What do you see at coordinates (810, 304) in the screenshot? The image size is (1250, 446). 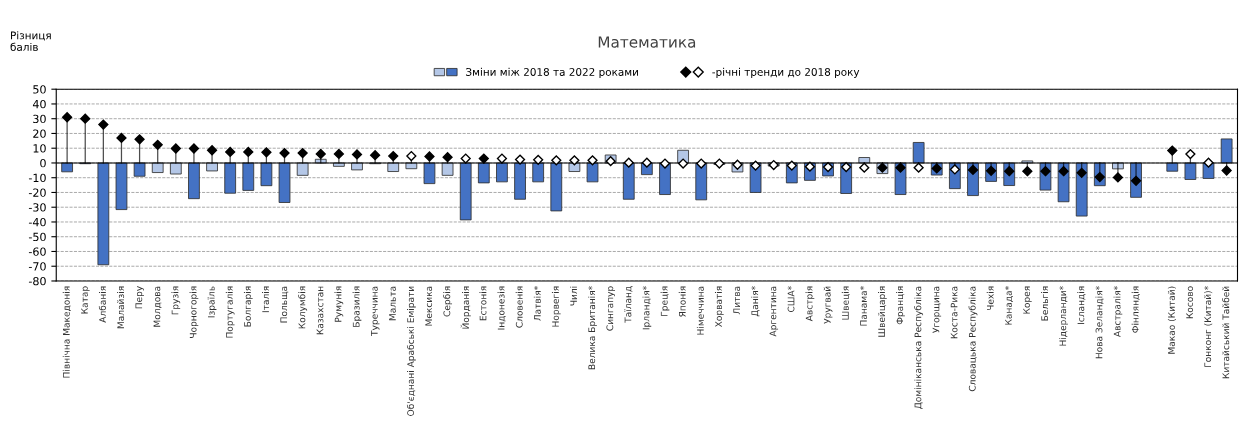 I see `x-tick-label: Австрія` at bounding box center [810, 304].